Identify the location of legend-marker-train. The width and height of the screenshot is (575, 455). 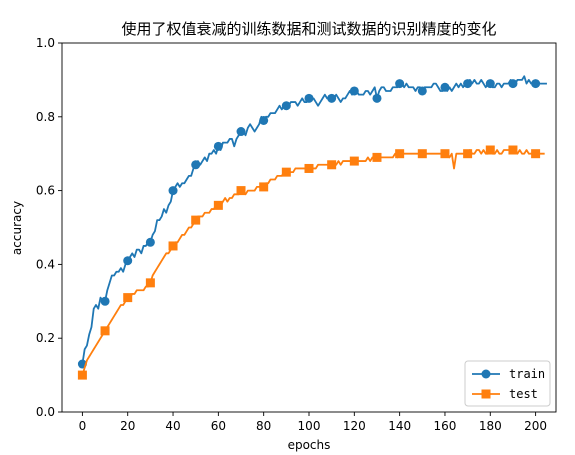
(486, 374).